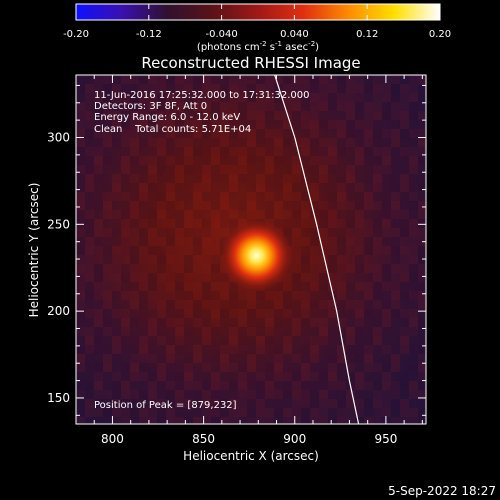  I want to click on colorbar-gradient, so click(258, 12).